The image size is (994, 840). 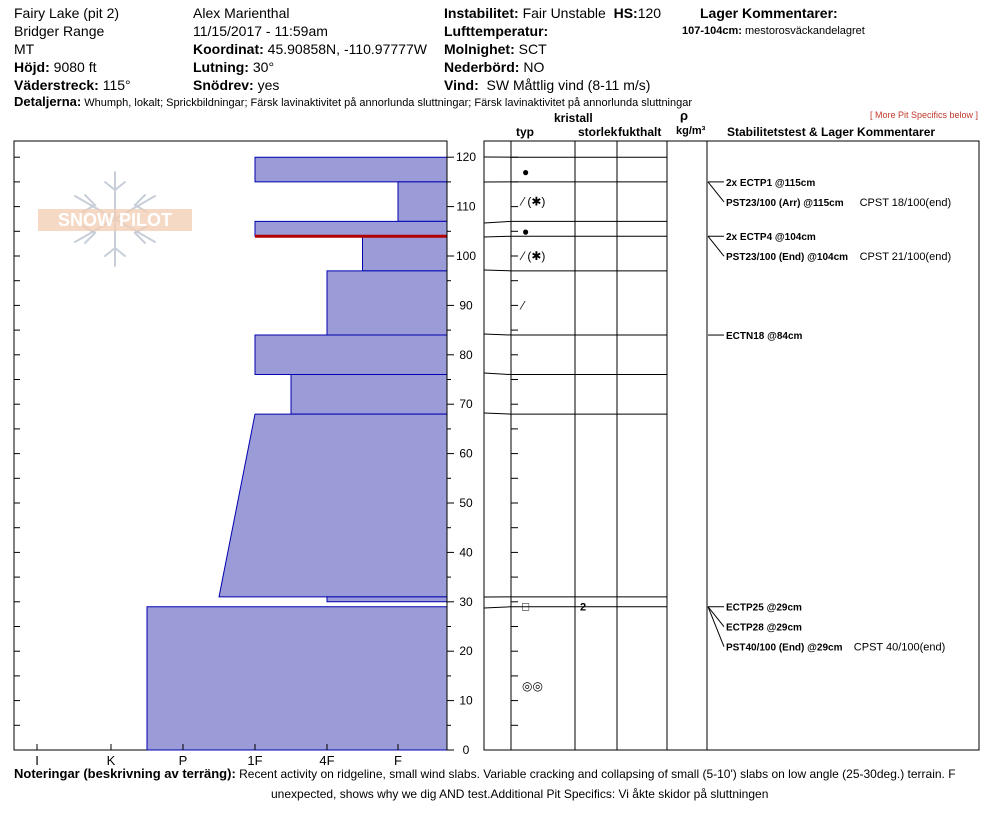 I want to click on coordinate-label: Koordinat:, so click(x=228, y=49).